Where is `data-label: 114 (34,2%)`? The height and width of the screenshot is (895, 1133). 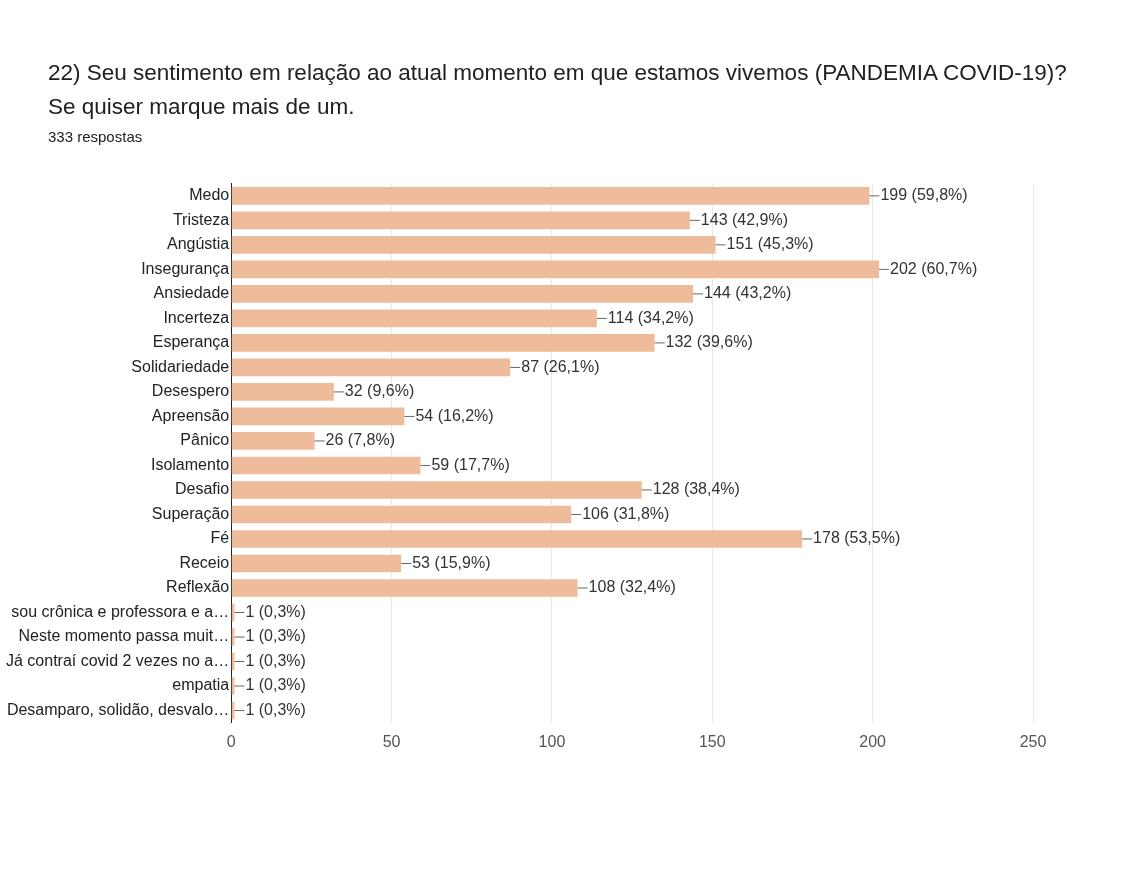
data-label: 114 (34,2%) is located at coordinates (650, 317).